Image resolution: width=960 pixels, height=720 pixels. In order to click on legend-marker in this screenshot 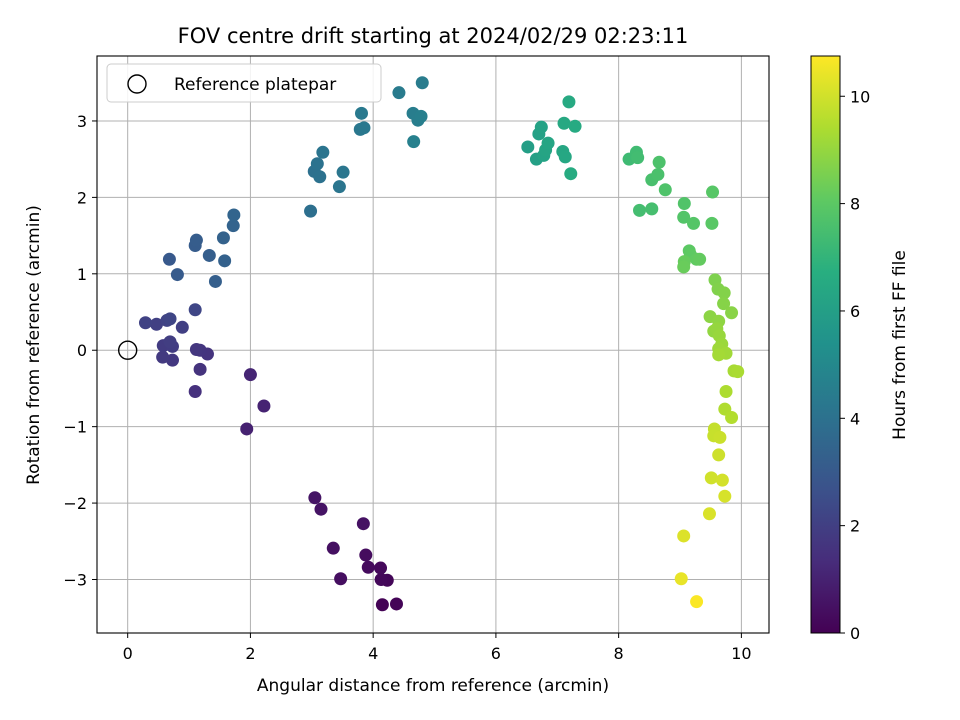, I will do `click(137, 84)`.